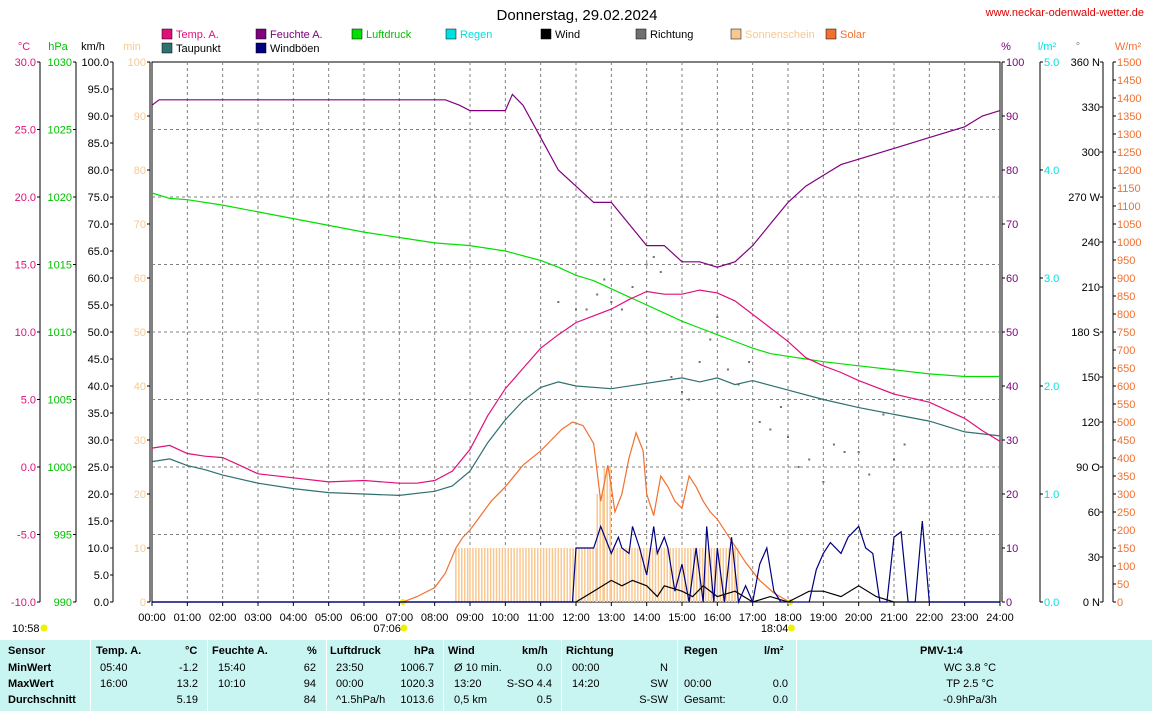 The image size is (1152, 711). I want to click on series-sonnenschein, so click(597, 534).